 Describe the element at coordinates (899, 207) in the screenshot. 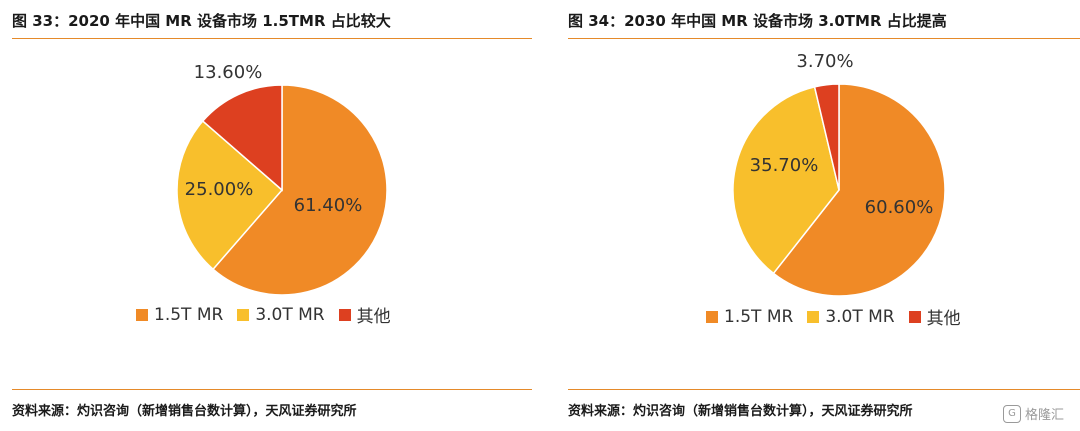

I see `data-label-1: 60.60%` at that location.